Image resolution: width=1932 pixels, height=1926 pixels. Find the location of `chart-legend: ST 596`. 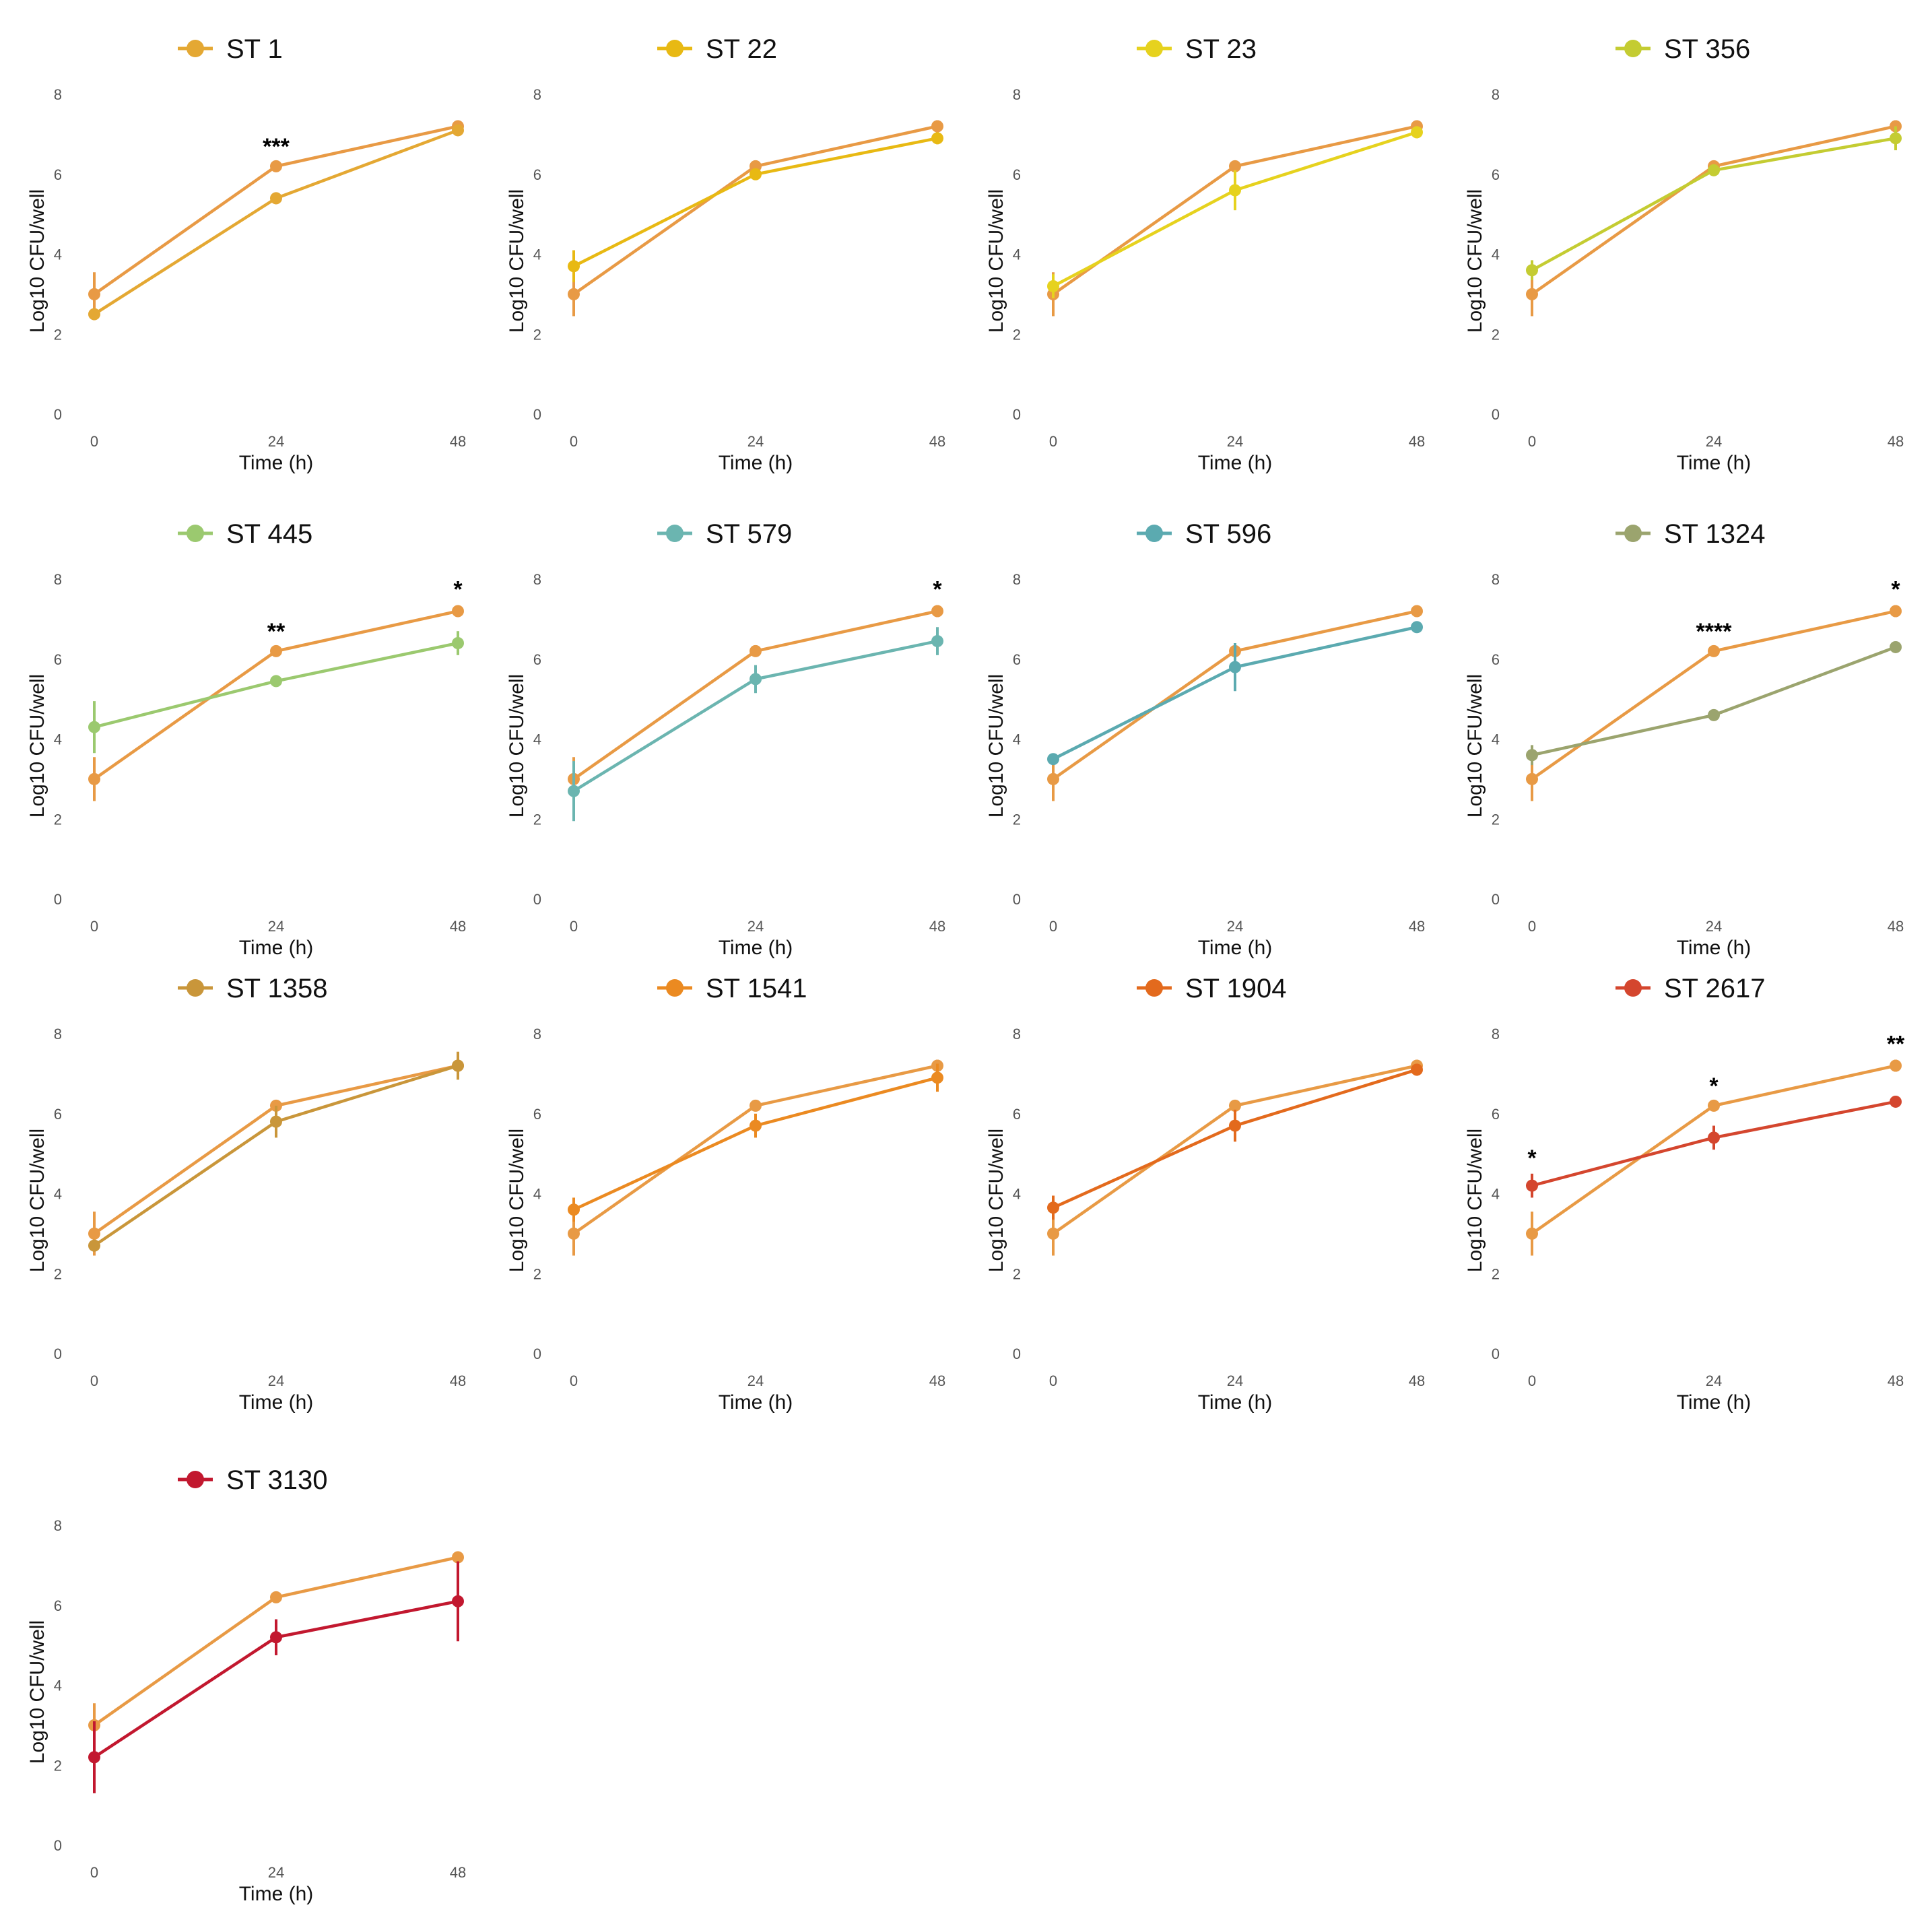

chart-legend: ST 596 is located at coordinates (1204, 534).